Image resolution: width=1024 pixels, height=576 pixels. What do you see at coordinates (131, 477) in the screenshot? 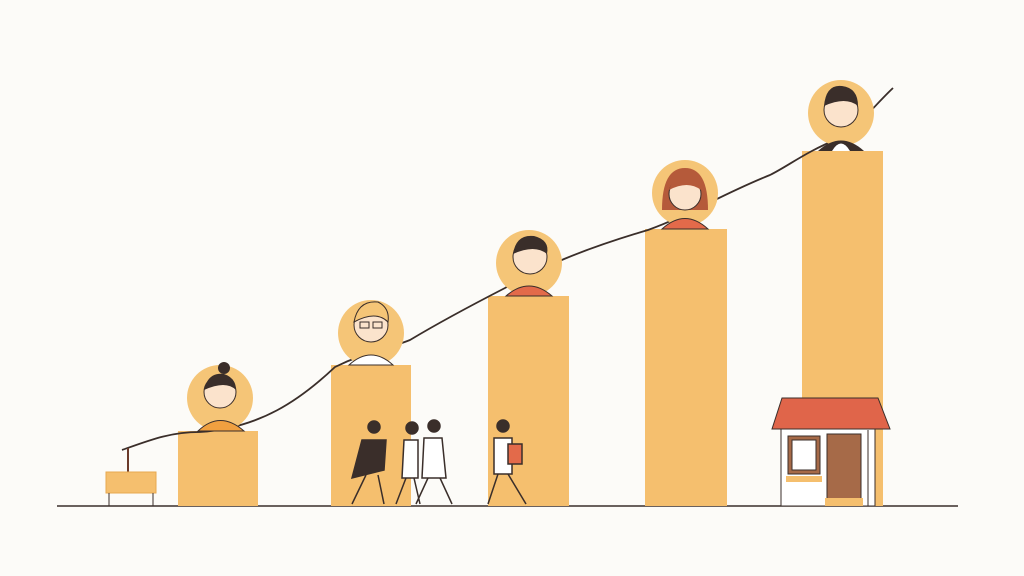
I see `signpost-icon` at bounding box center [131, 477].